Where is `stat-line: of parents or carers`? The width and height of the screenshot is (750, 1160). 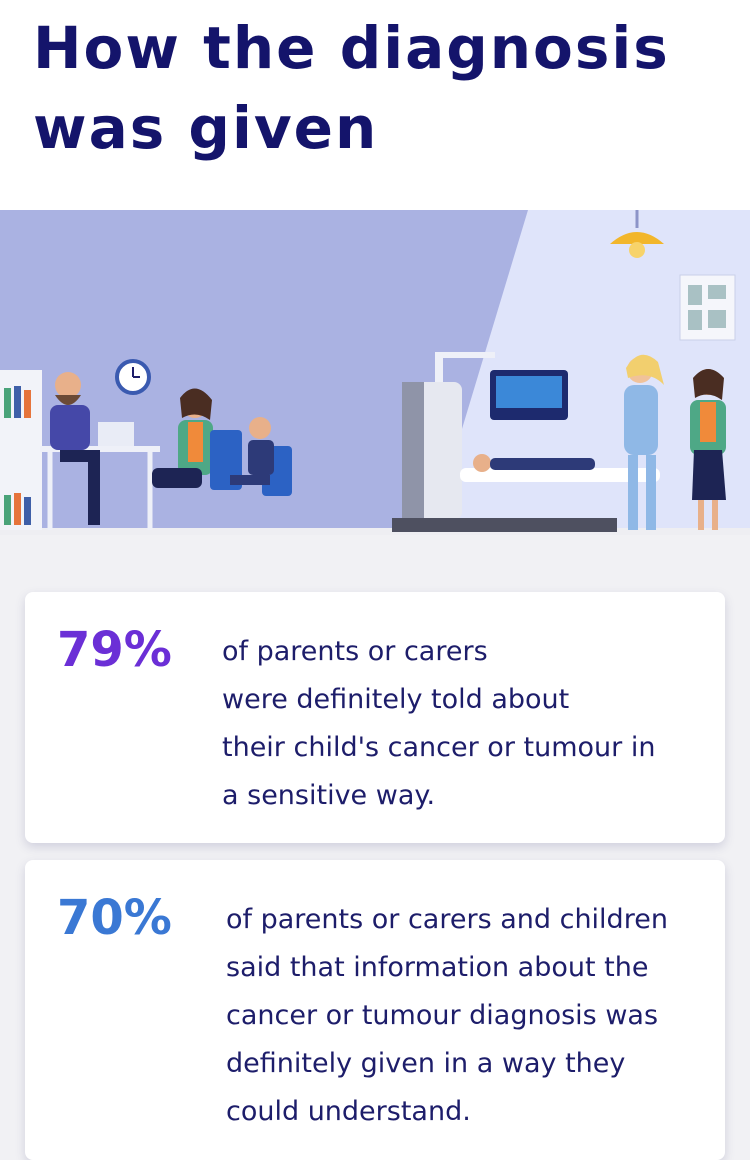 stat-line: of parents or carers is located at coordinates (355, 651).